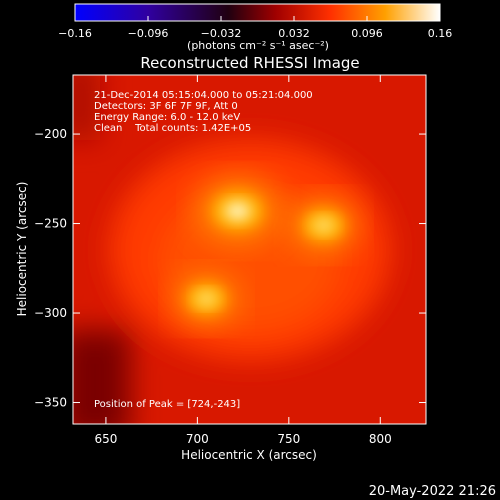  I want to click on annotation-detectors: Detectors: 3F 6F 7F 9F, Att 0, so click(166, 106).